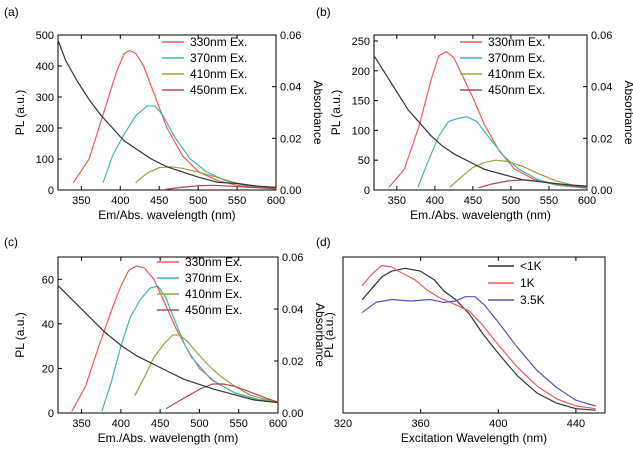  I want to click on panel-d-xlabel: Excitation Wavelength (nm), so click(474, 438).